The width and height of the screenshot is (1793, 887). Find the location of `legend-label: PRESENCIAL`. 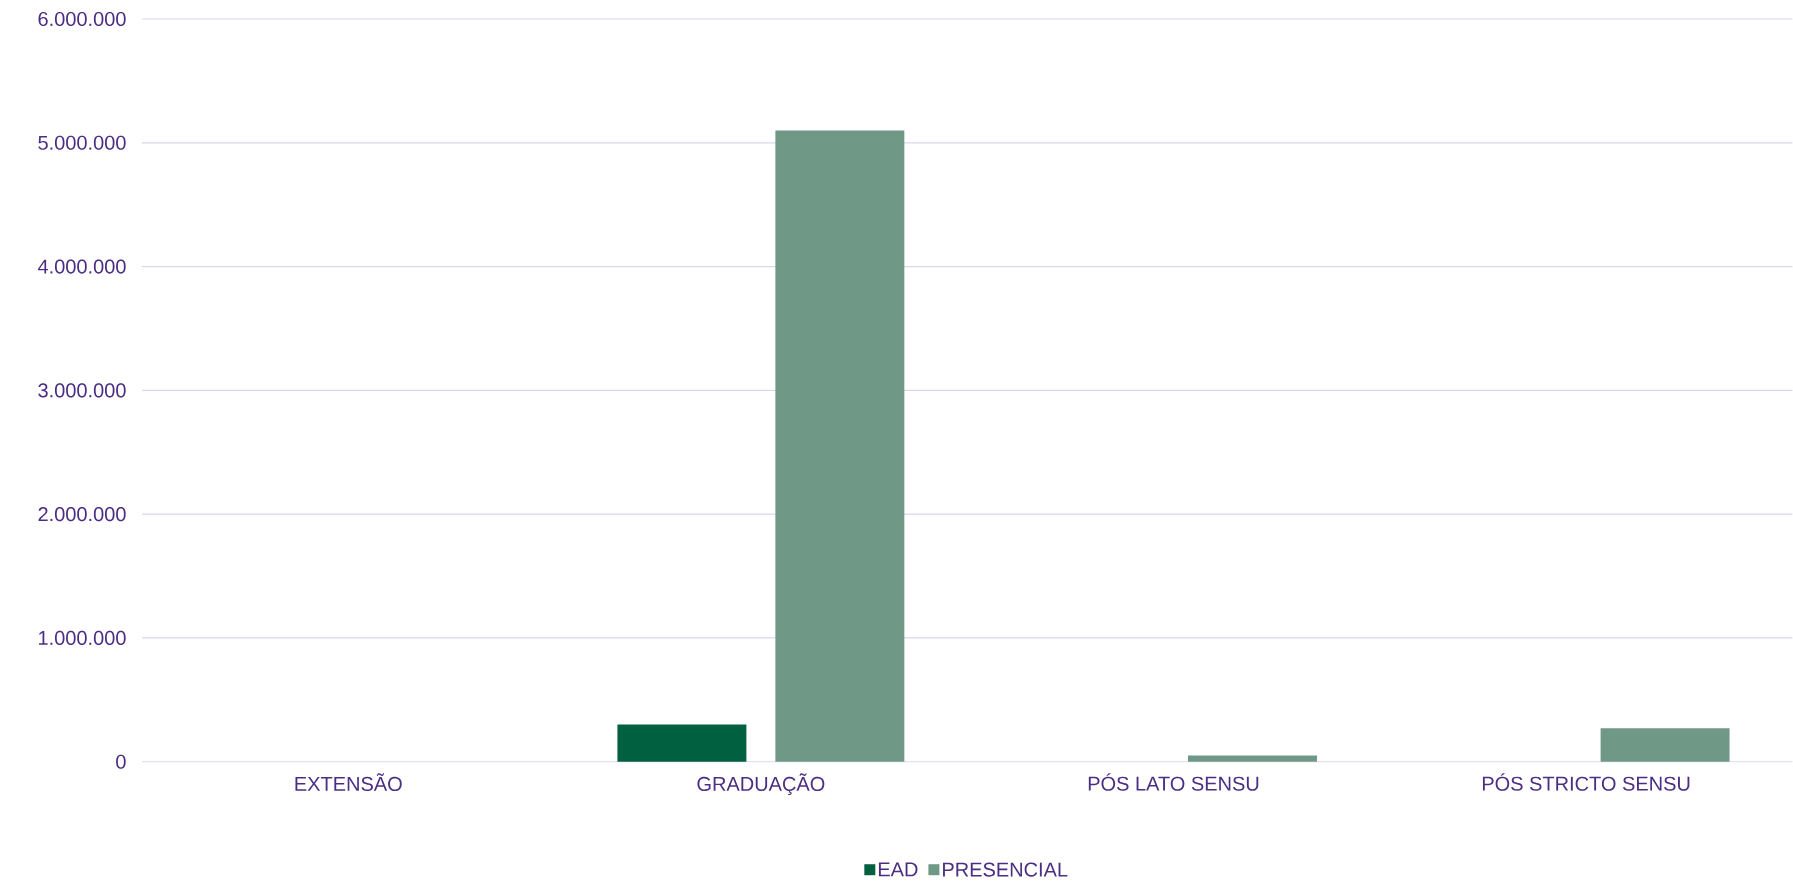

legend-label: PRESENCIAL is located at coordinates (1005, 869).